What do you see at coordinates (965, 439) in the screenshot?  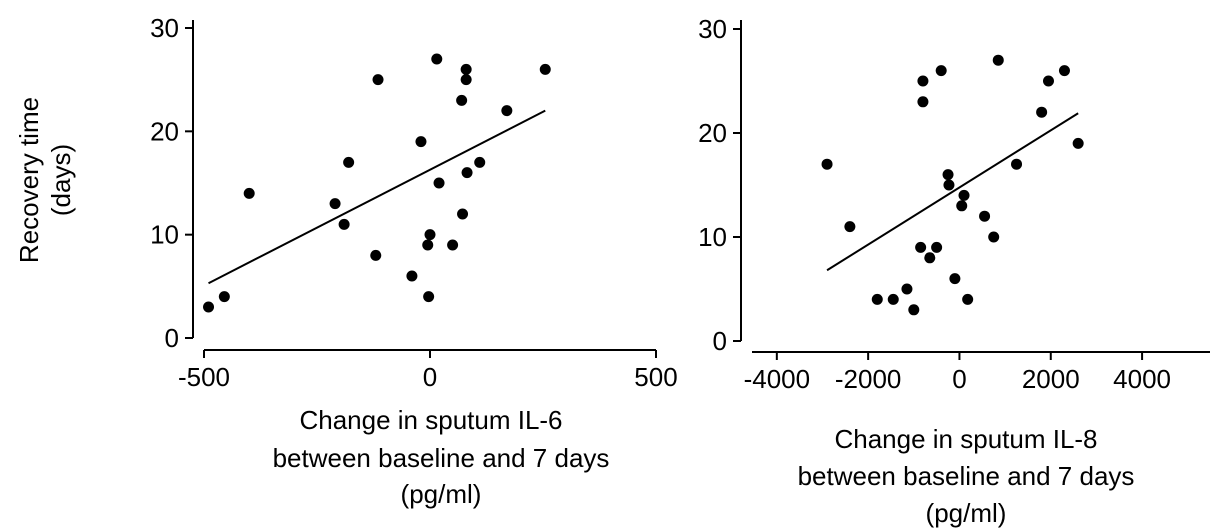 I see `x-axis-title-line-1: Change in sputum IL-8` at bounding box center [965, 439].